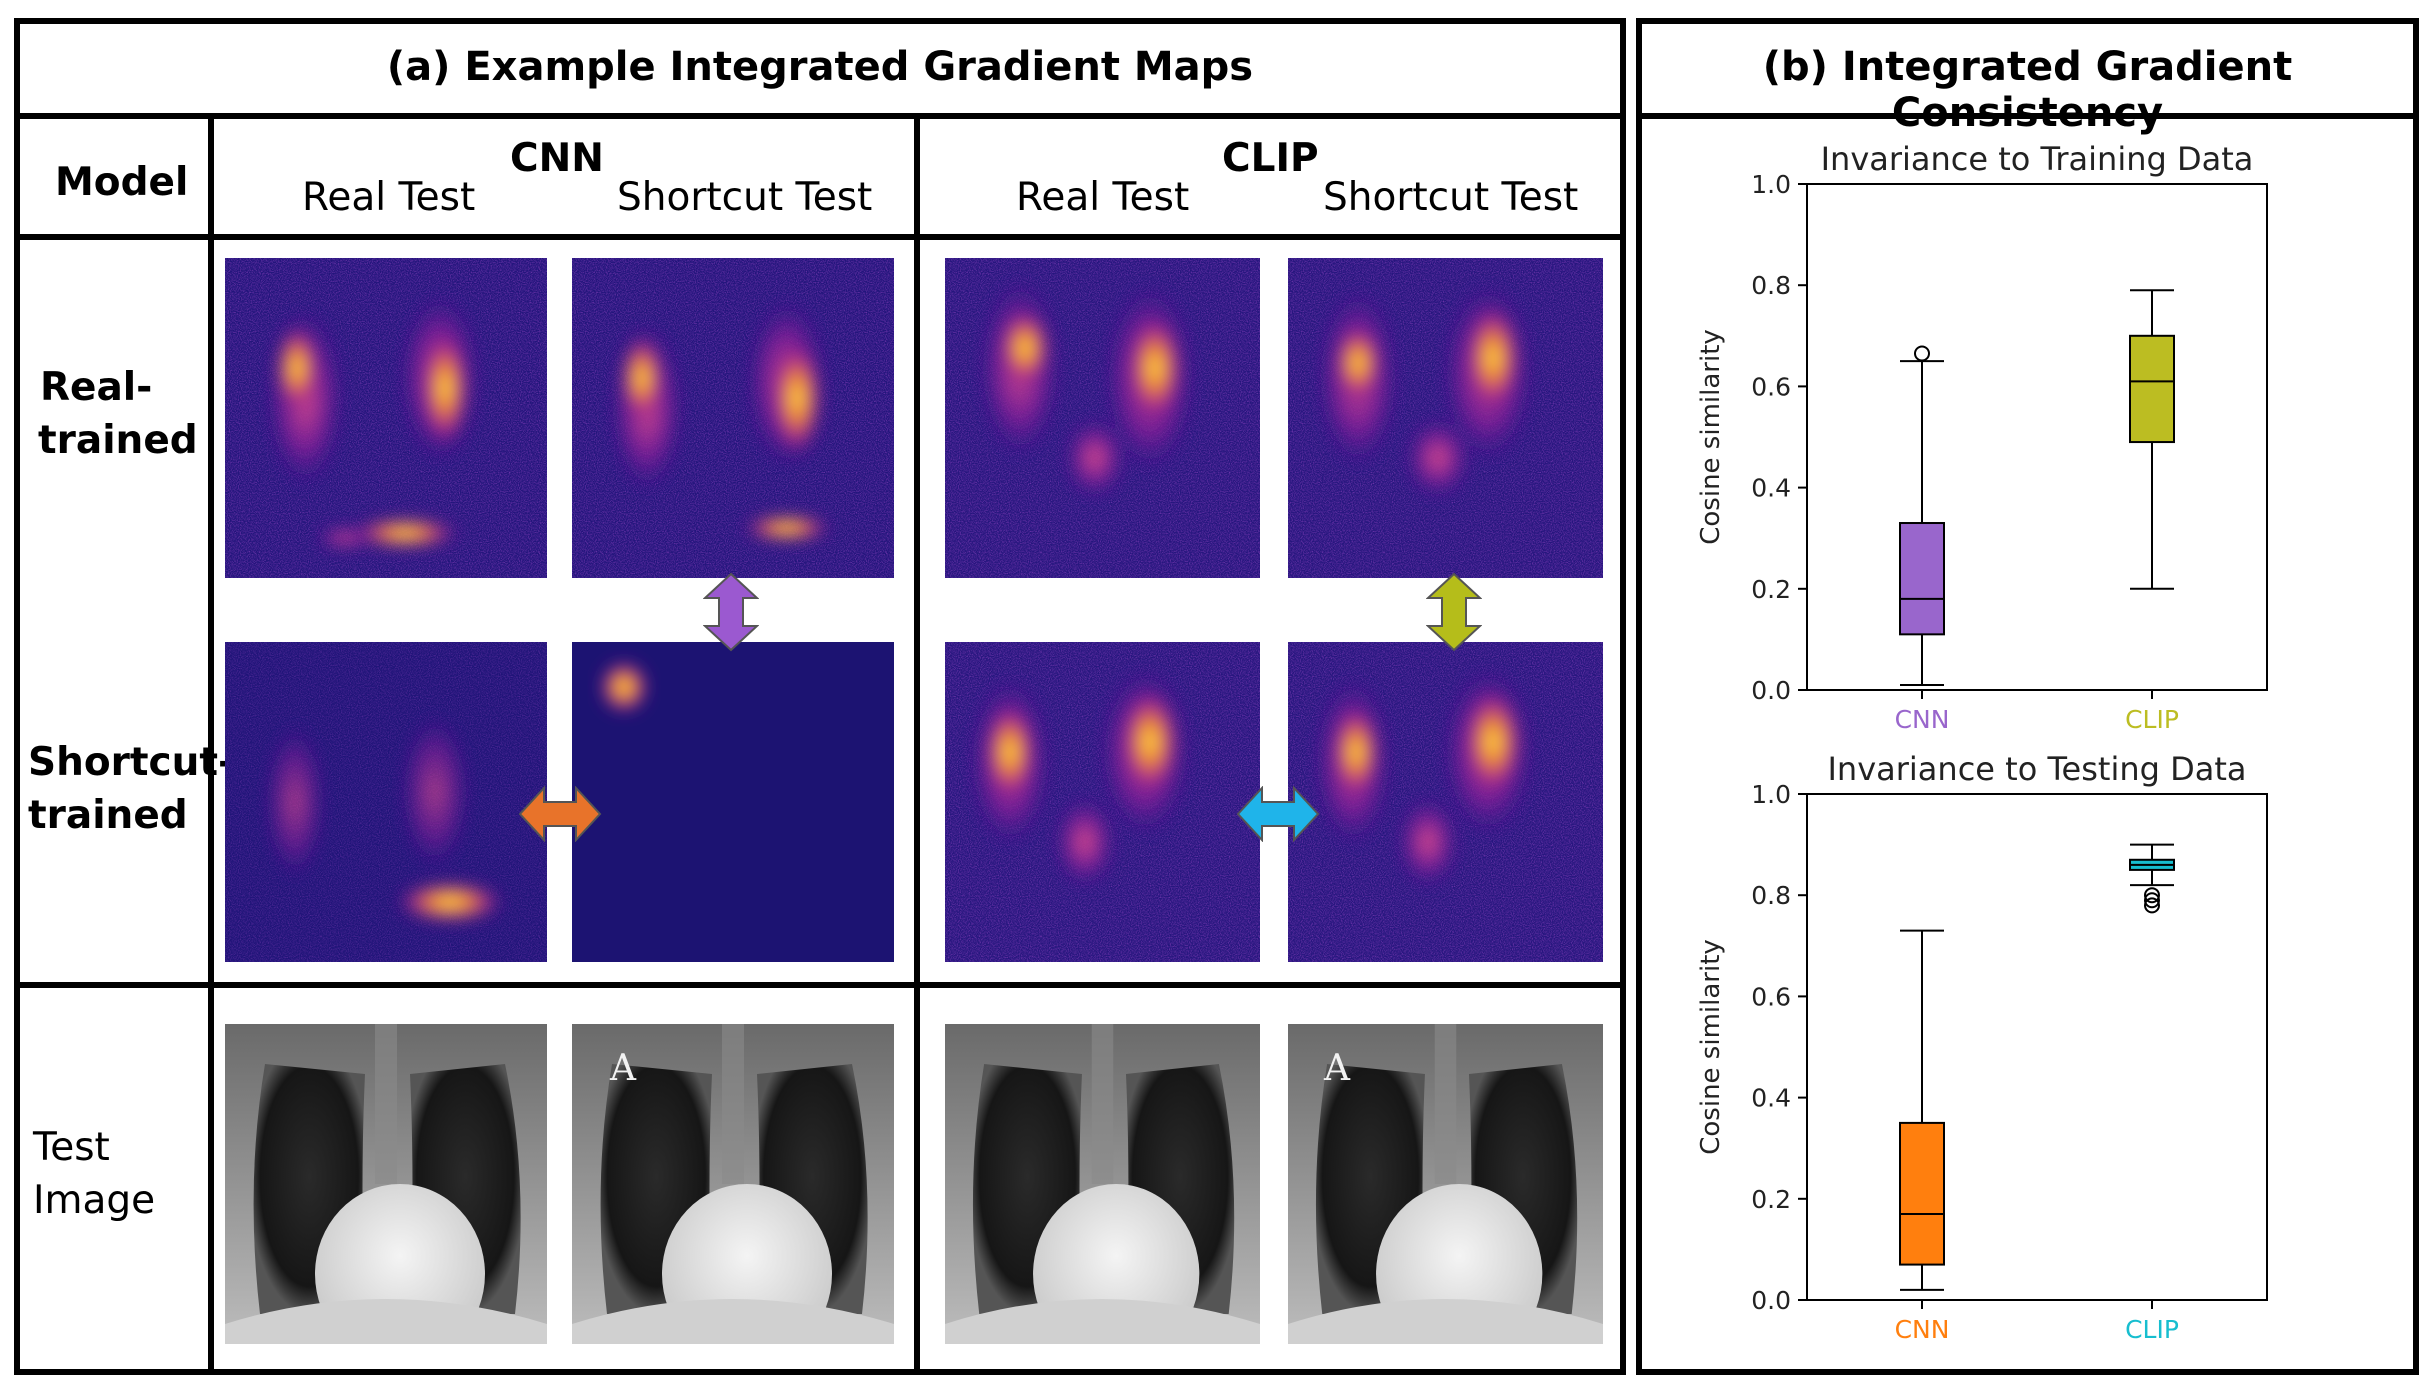 This screenshot has height=1388, width=2431. What do you see at coordinates (71, 1147) in the screenshot?
I see `row-test-image-label-1: Test` at bounding box center [71, 1147].